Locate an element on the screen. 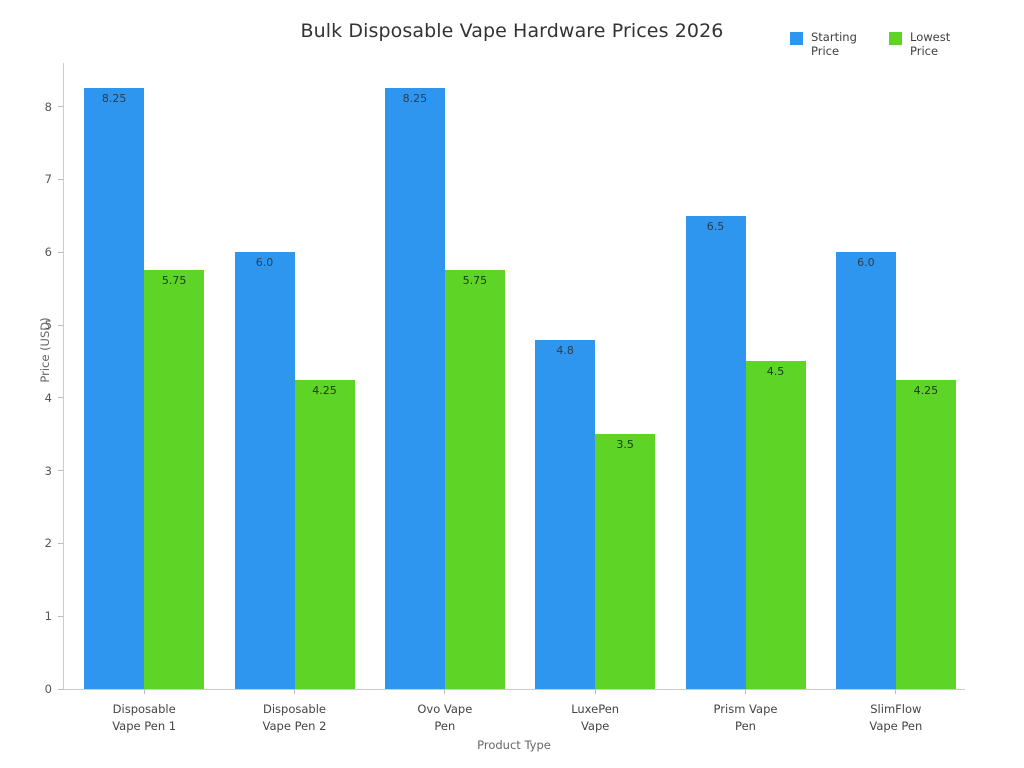 This screenshot has width=1024, height=768. y-axis-tick-label: 7 is located at coordinates (48, 179).